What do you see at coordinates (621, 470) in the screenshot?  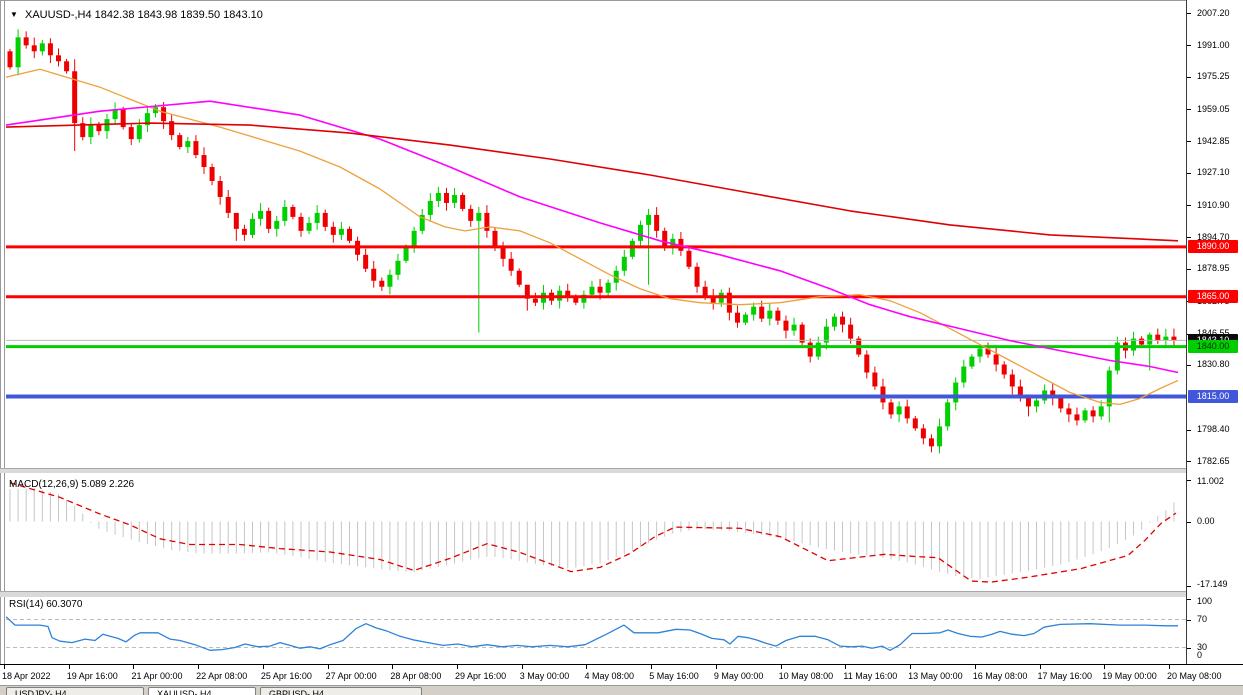 I see `panel-splitter-macd` at bounding box center [621, 470].